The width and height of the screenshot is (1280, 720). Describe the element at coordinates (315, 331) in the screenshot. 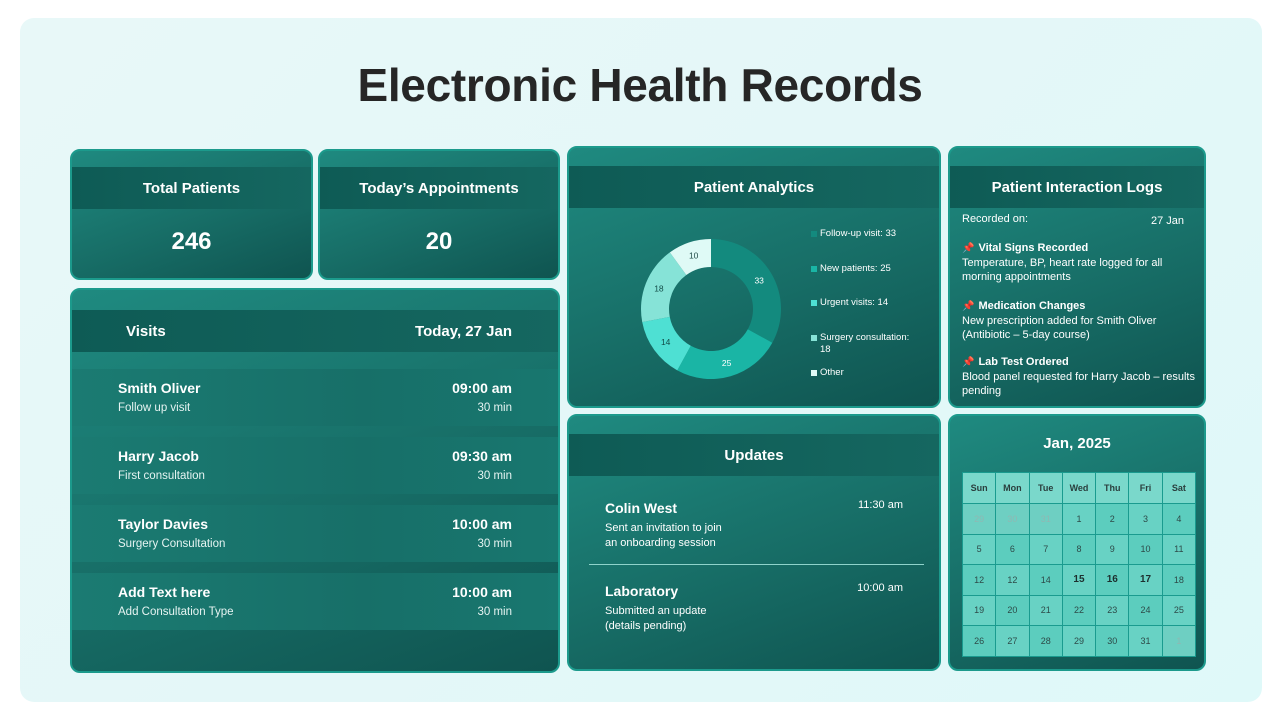

I see `visits-header: Visits Today, 27 Jan` at that location.